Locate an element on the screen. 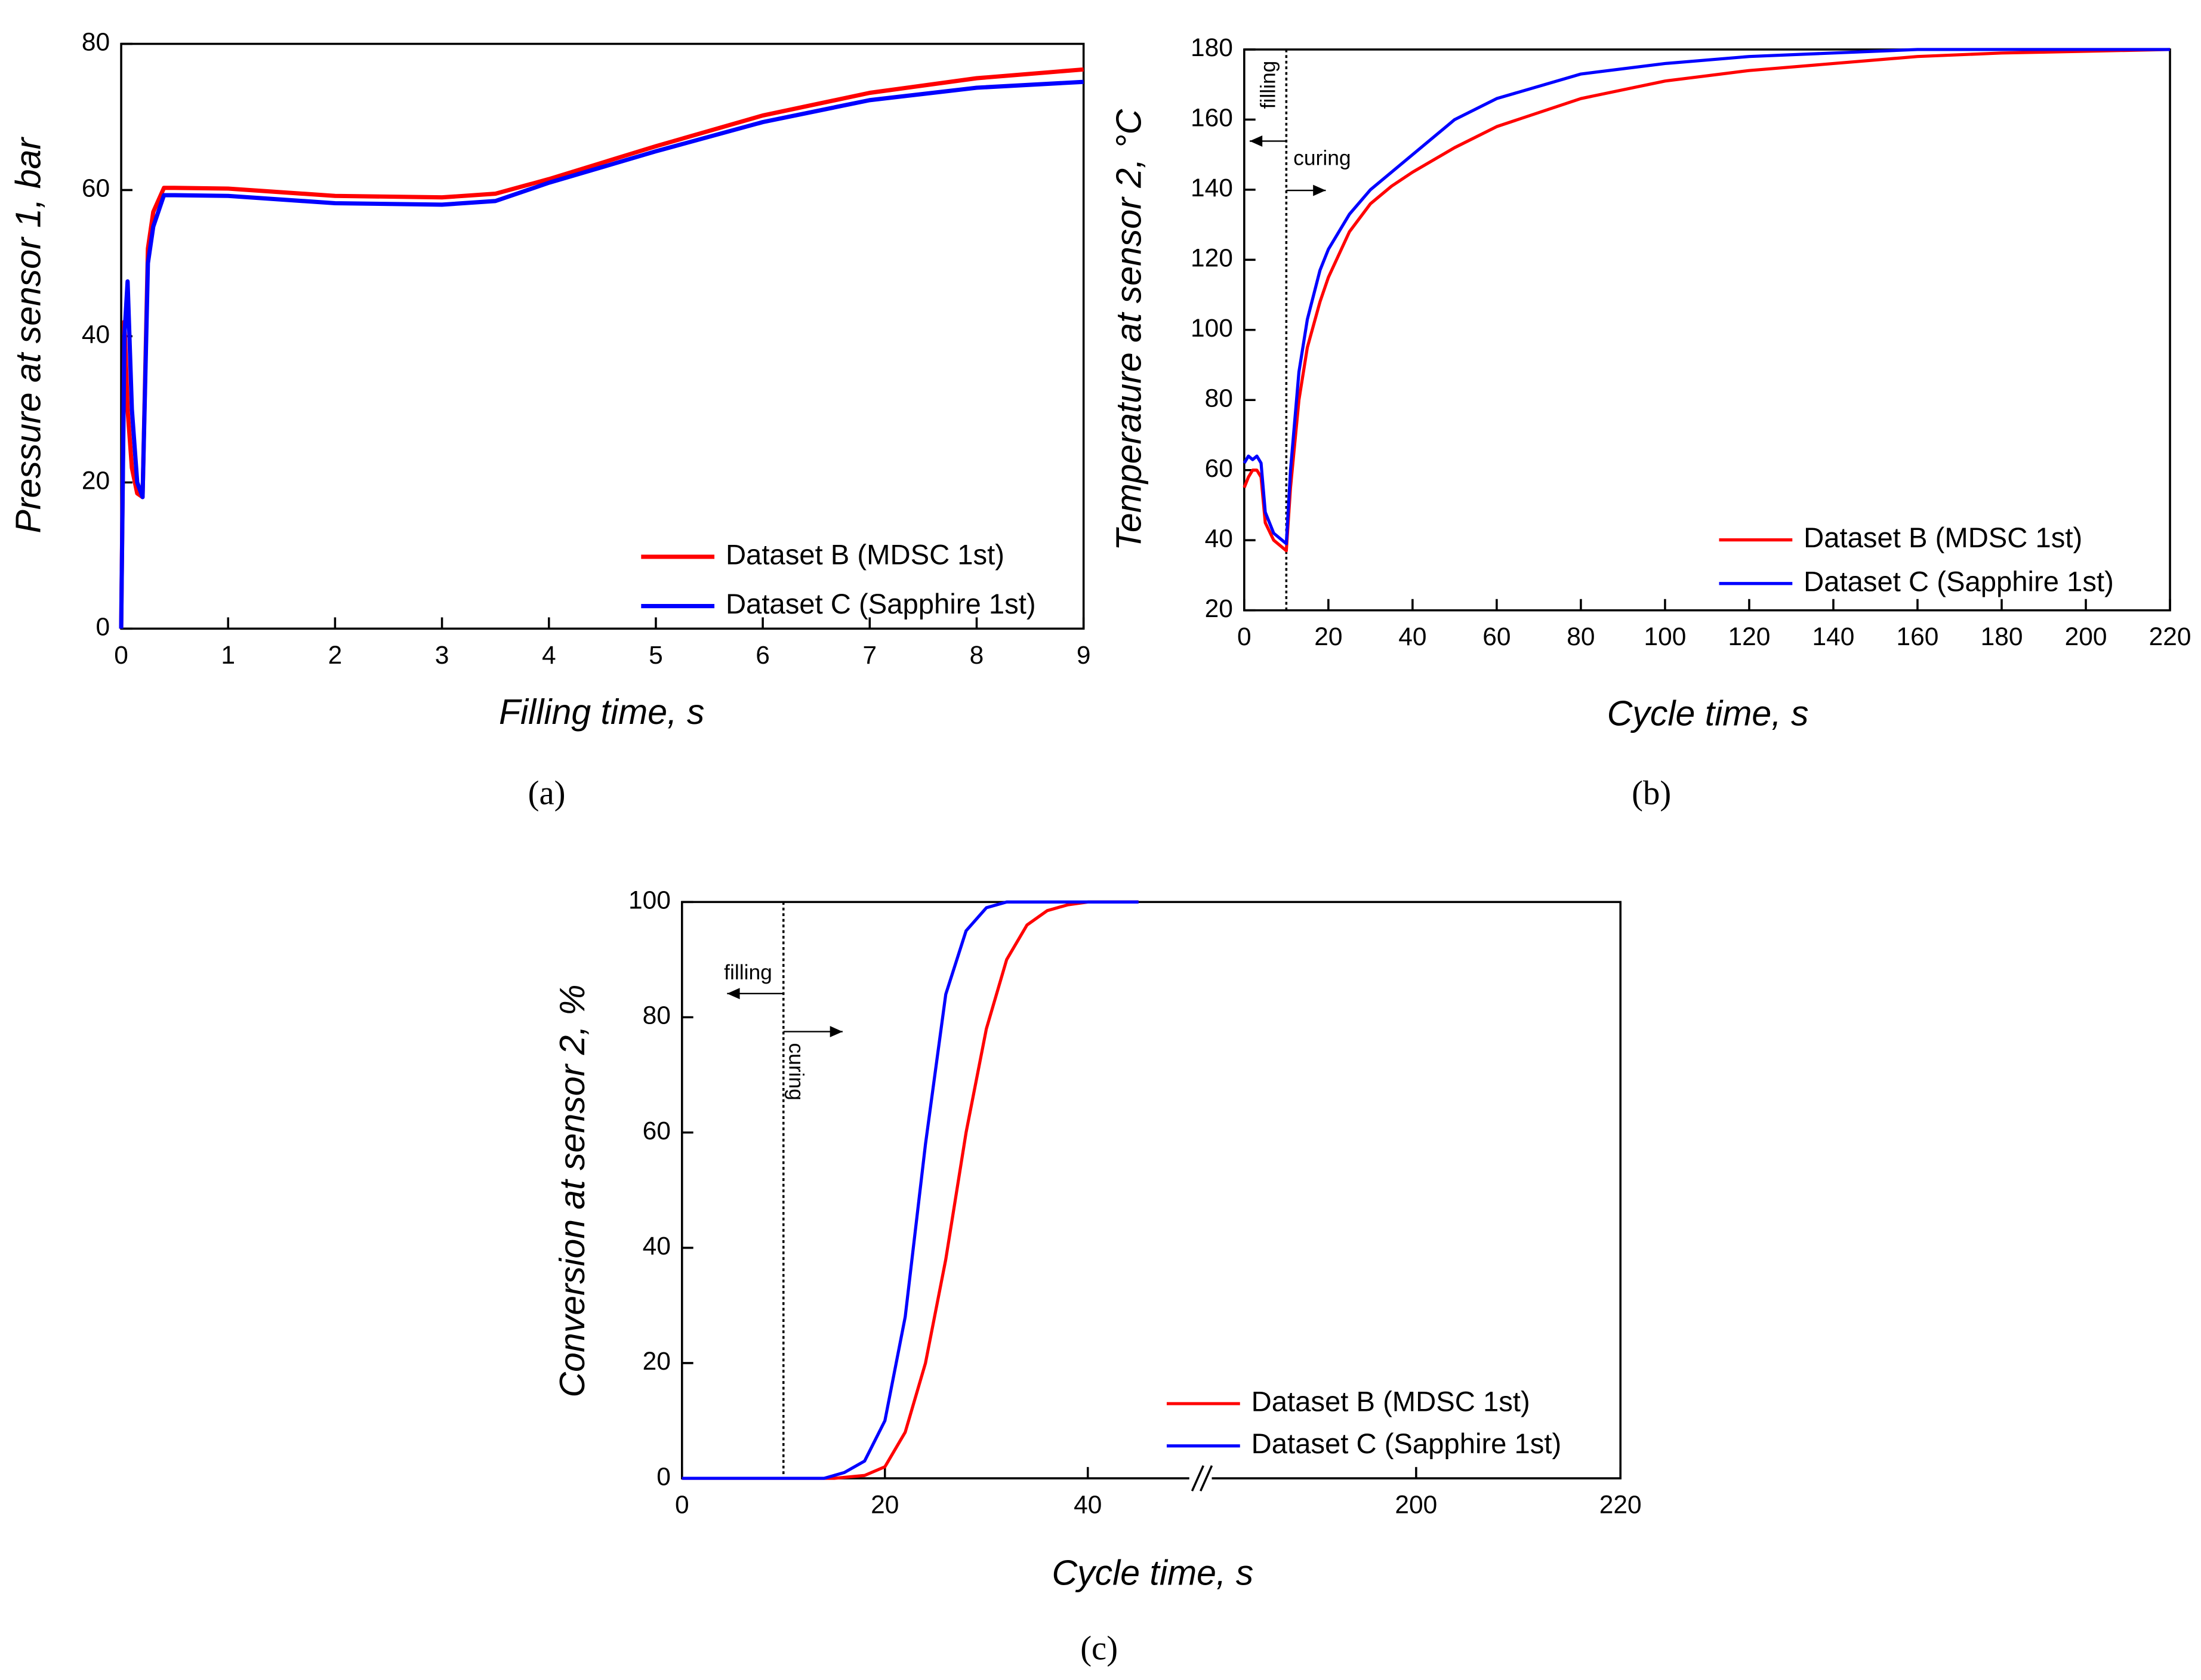 The image size is (2201, 1680). x-tick-label: 1 is located at coordinates (228, 656).